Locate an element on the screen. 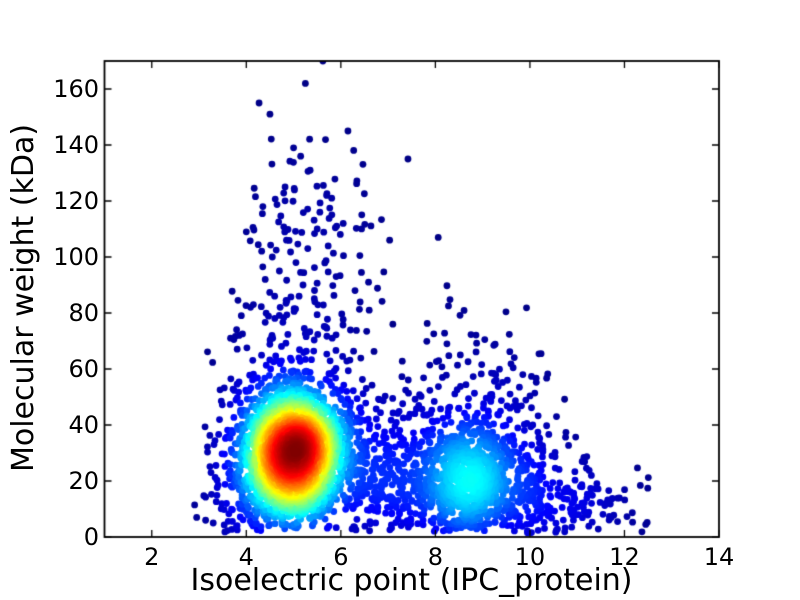 This screenshot has width=800, height=600. x-tick-label-14: 14 is located at coordinates (719, 557).